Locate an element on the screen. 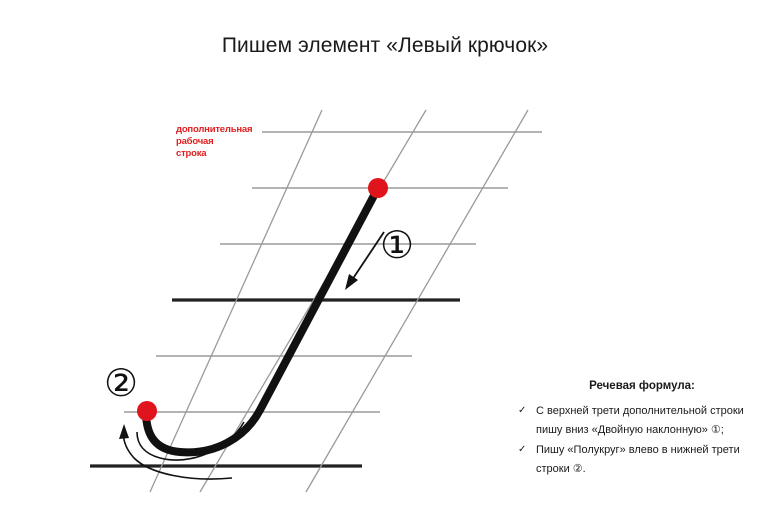 The width and height of the screenshot is (770, 525). label-line-2: рабочая is located at coordinates (195, 141).